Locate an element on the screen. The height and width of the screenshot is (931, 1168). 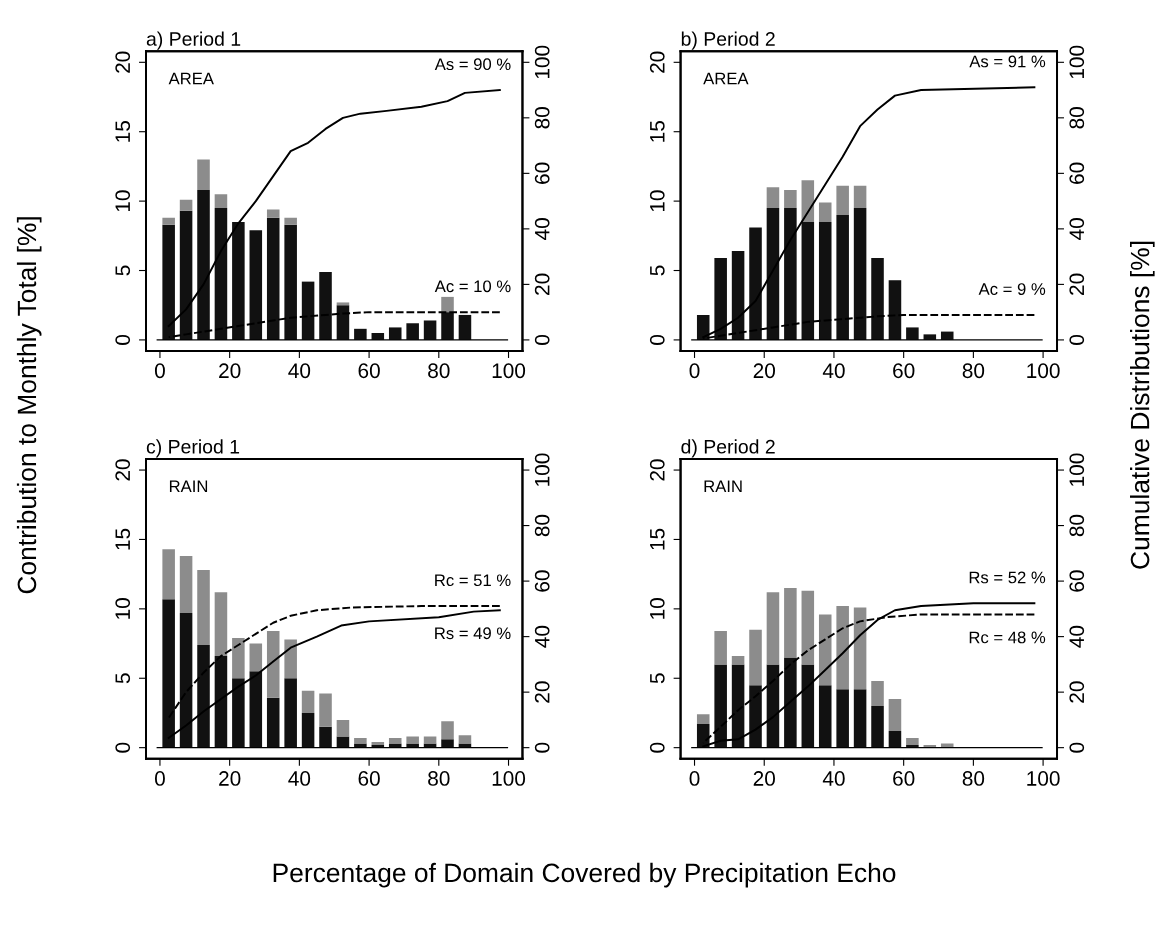
x-tick-label: 100 is located at coordinates (509, 371).